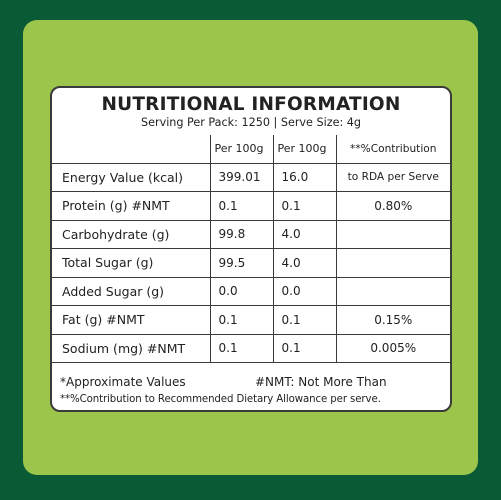 This screenshot has width=501, height=500. Describe the element at coordinates (131, 348) in the screenshot. I see `nutrient-name: Sodium (mg) #NMT` at that location.